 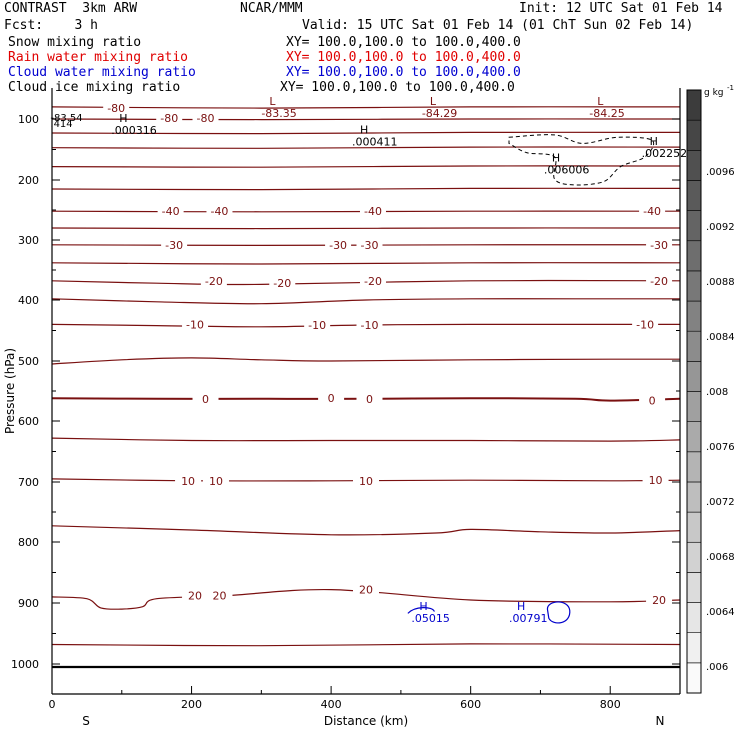 I want to click on y-tick-label: 700, so click(x=28, y=482).